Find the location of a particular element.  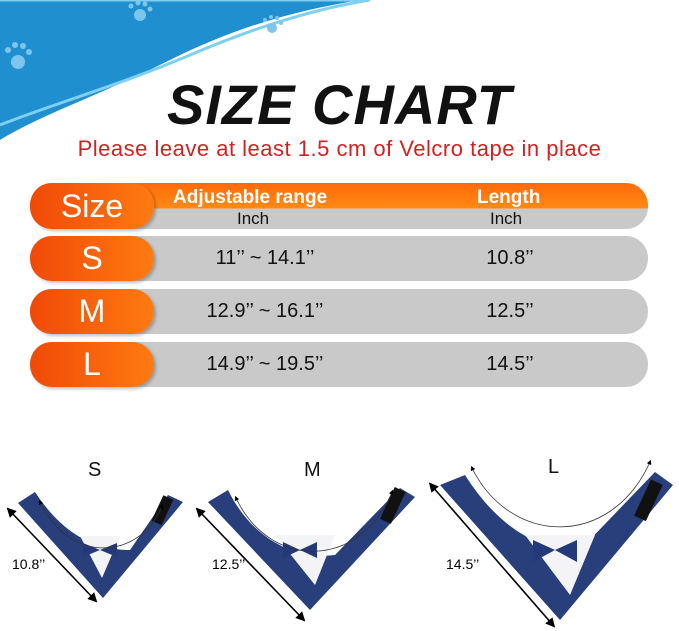

length-cell: 10.8’’ is located at coordinates (510, 258).